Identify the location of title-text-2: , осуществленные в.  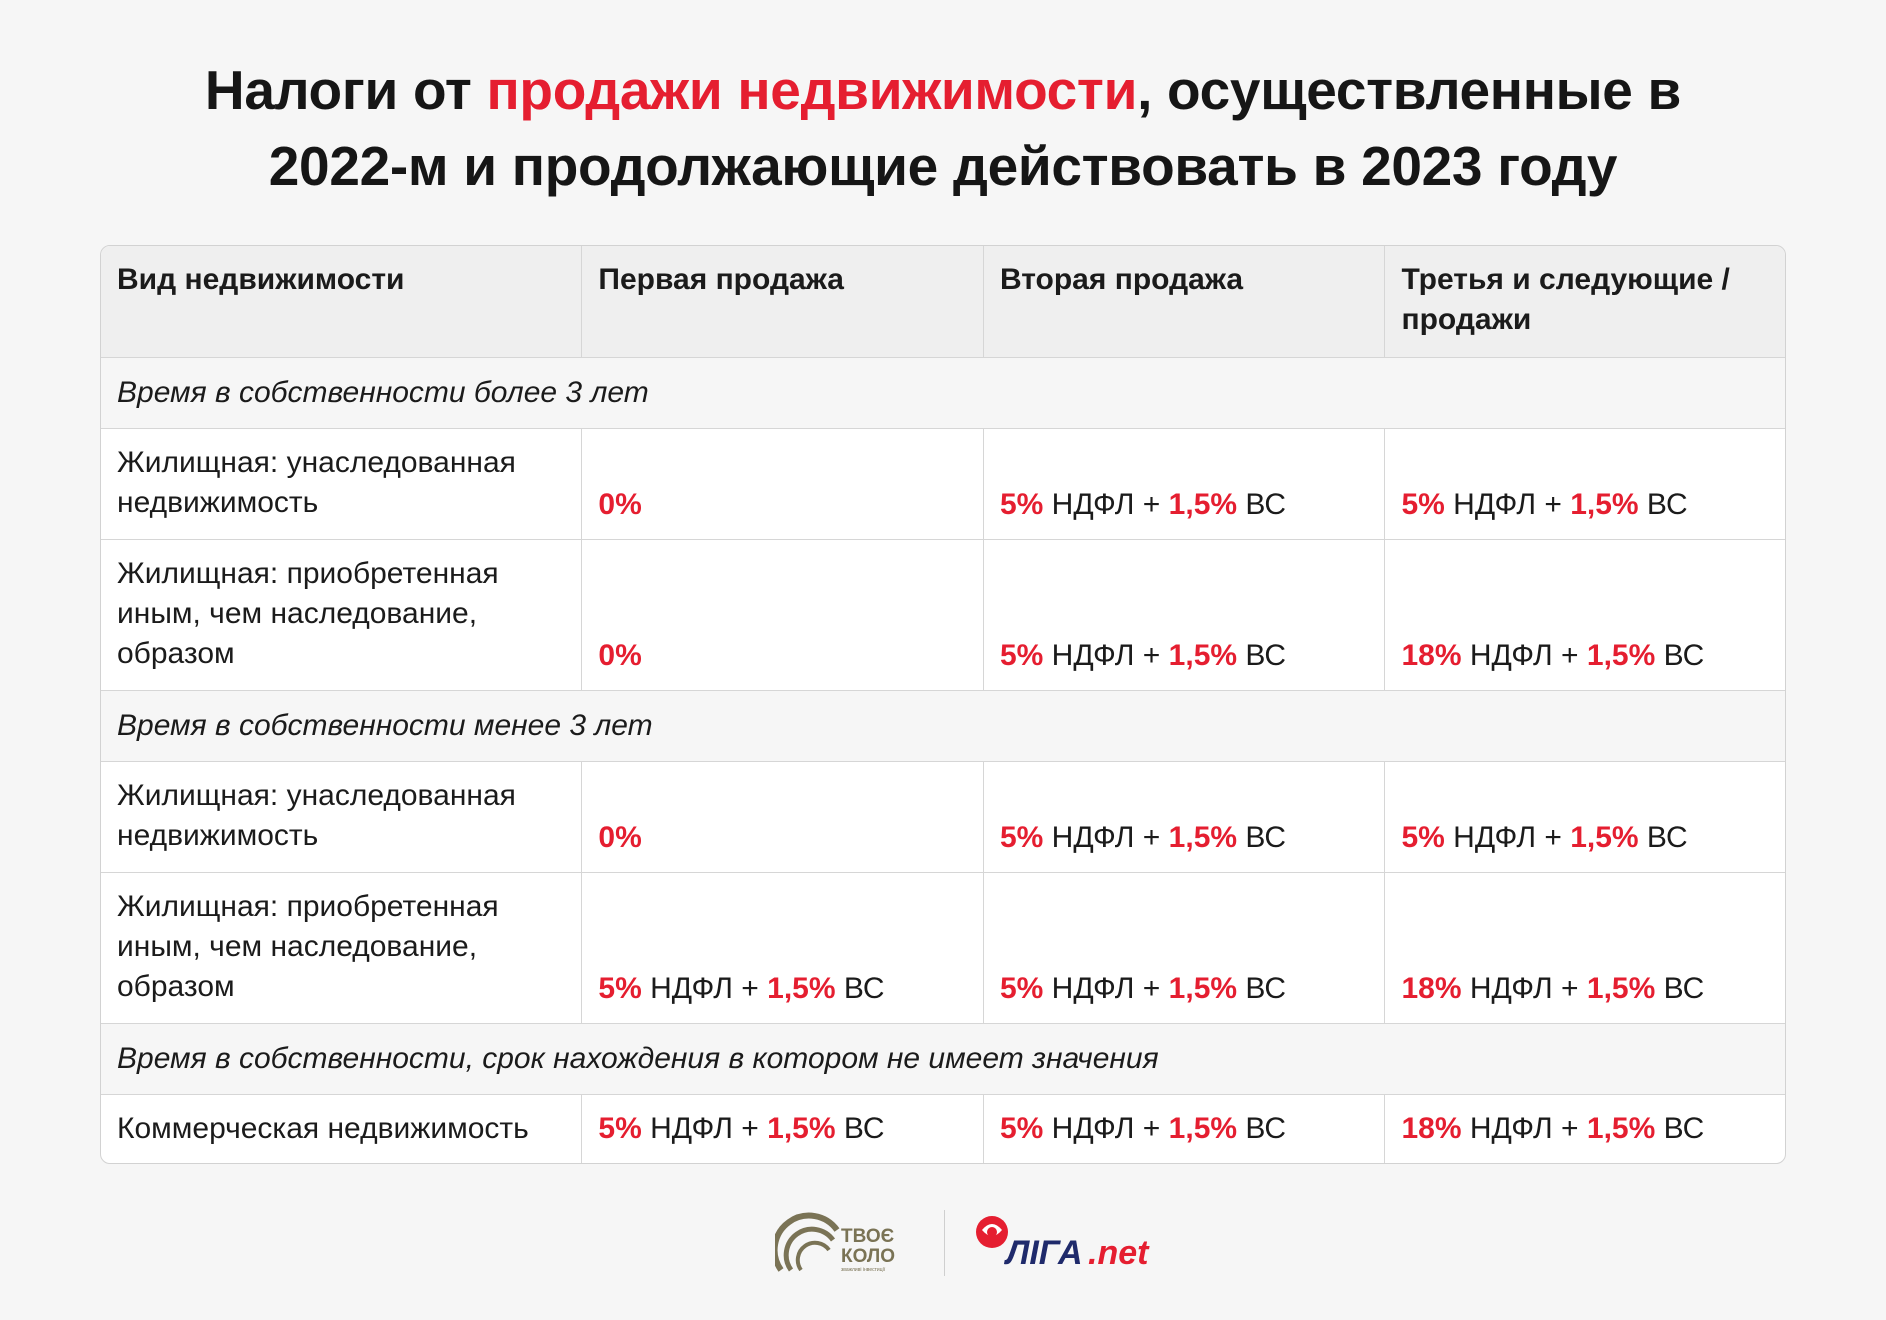
(1409, 90).